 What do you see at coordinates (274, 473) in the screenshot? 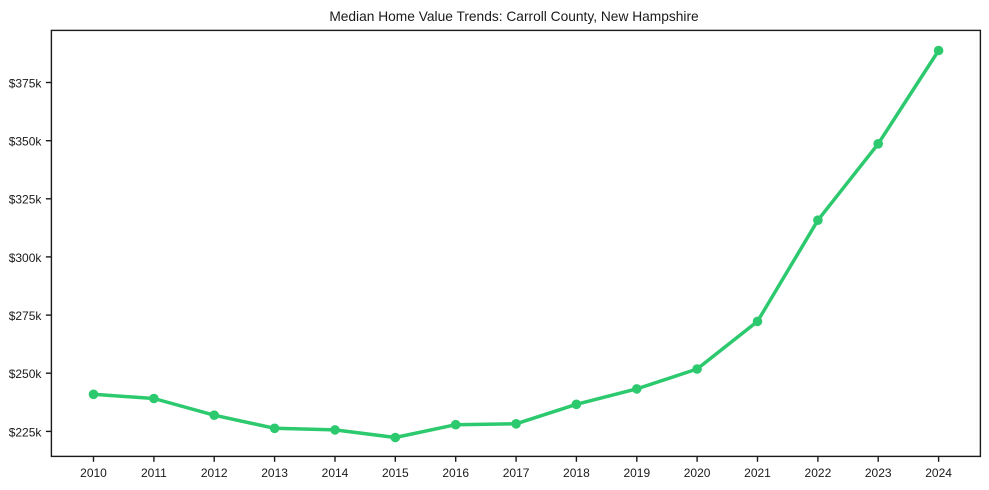
I see `svg-text: 2013` at bounding box center [274, 473].